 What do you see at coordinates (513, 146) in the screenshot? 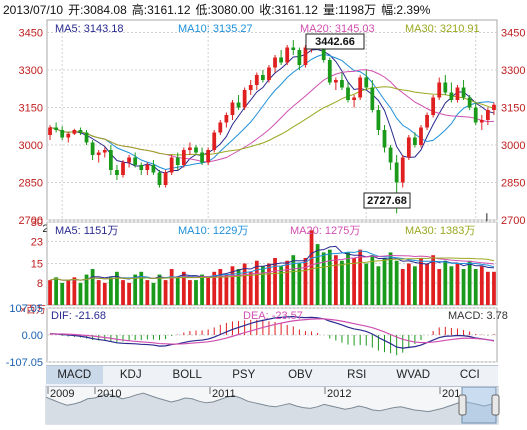
I see `price-ytick-right: 3000` at bounding box center [513, 146].